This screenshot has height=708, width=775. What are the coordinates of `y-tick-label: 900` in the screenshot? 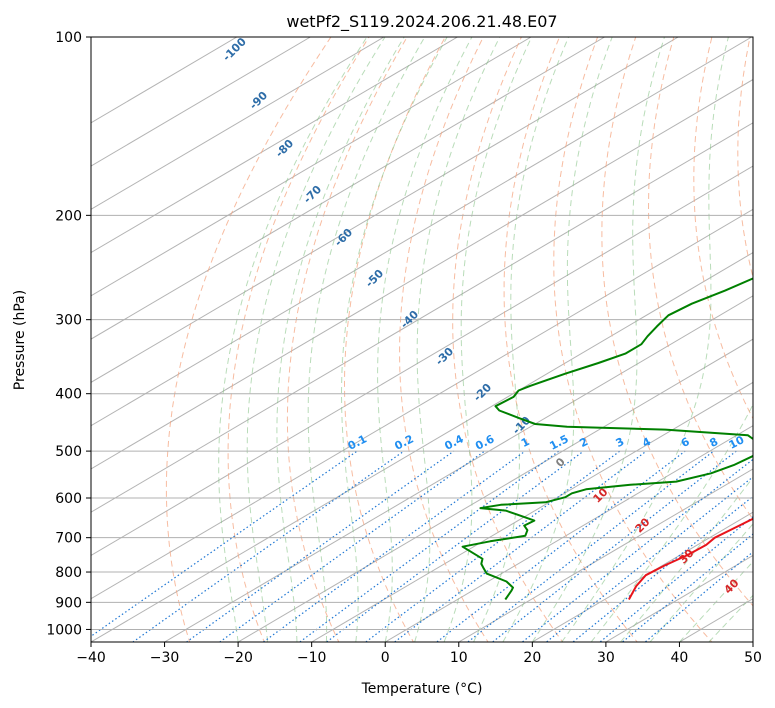 It's located at (68, 603).